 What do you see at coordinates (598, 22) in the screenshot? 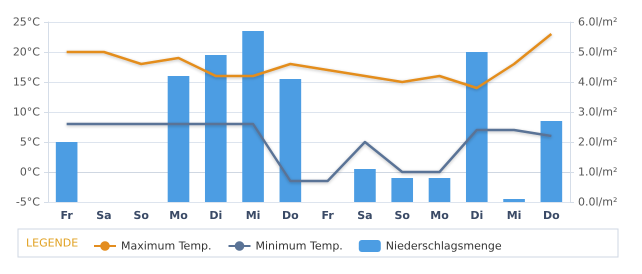
I see `y2-tick-label: 6.0l/m²` at bounding box center [598, 22].